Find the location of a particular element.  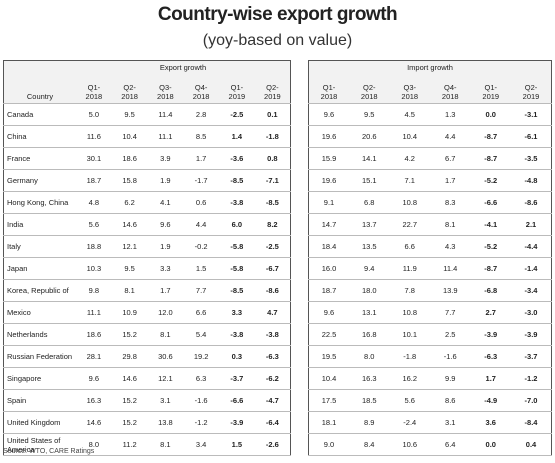

quarter-header: Q2-2019 is located at coordinates (531, 88).